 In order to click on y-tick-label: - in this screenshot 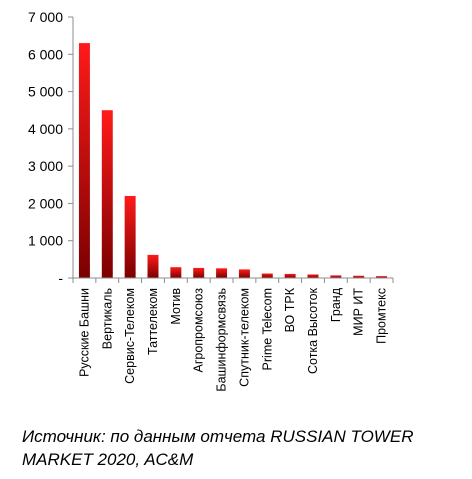, I will do `click(60, 278)`.